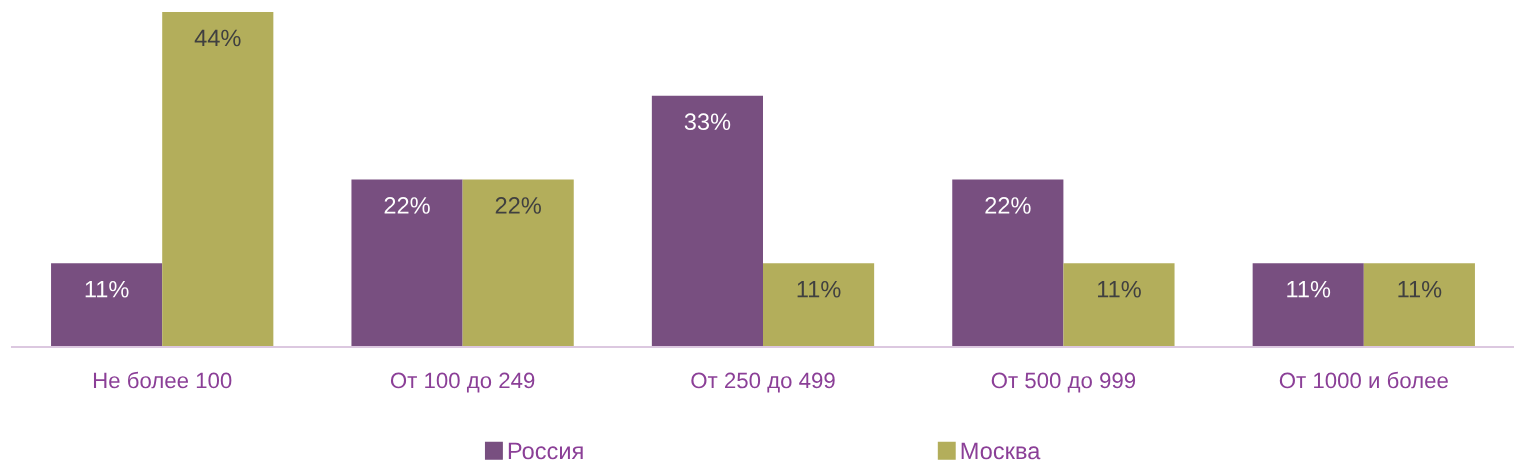  I want to click on data-label: 44%, so click(217, 38).